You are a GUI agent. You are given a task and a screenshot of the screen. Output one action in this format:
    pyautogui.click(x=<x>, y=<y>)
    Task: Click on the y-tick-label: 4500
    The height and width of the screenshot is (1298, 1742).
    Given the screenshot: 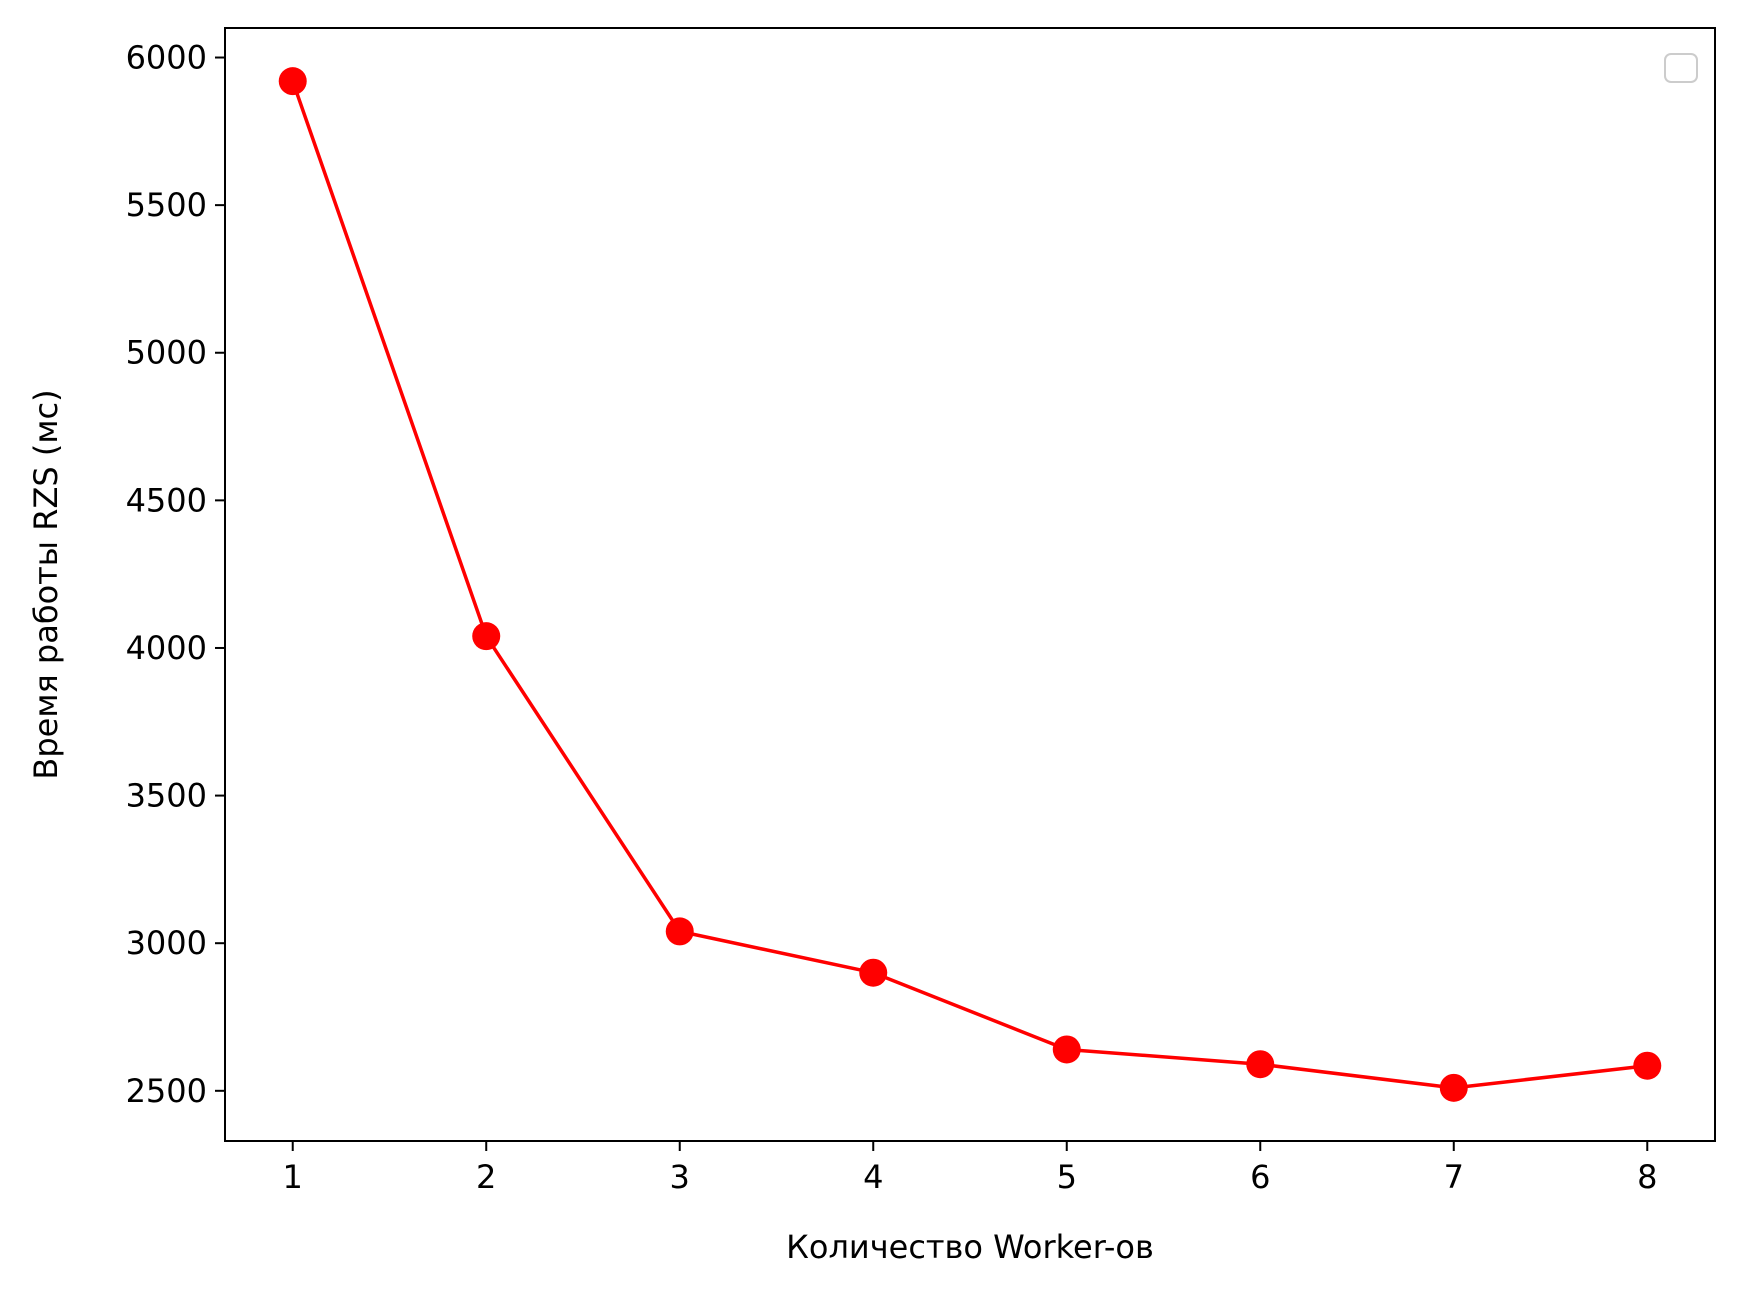 What is the action you would take?
    pyautogui.click(x=166, y=500)
    